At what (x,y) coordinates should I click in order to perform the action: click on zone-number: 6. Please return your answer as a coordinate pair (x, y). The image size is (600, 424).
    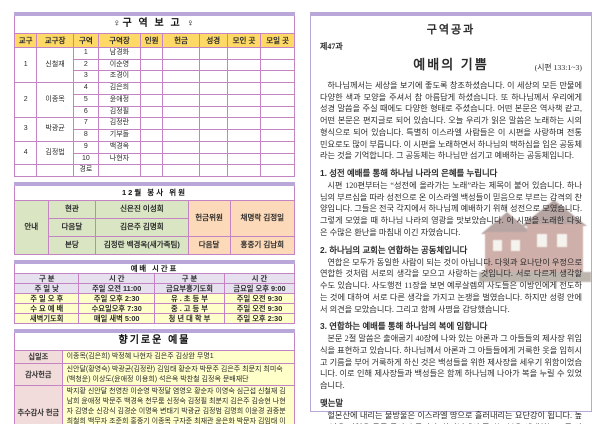
    Looking at the image, I should click on (85, 112).